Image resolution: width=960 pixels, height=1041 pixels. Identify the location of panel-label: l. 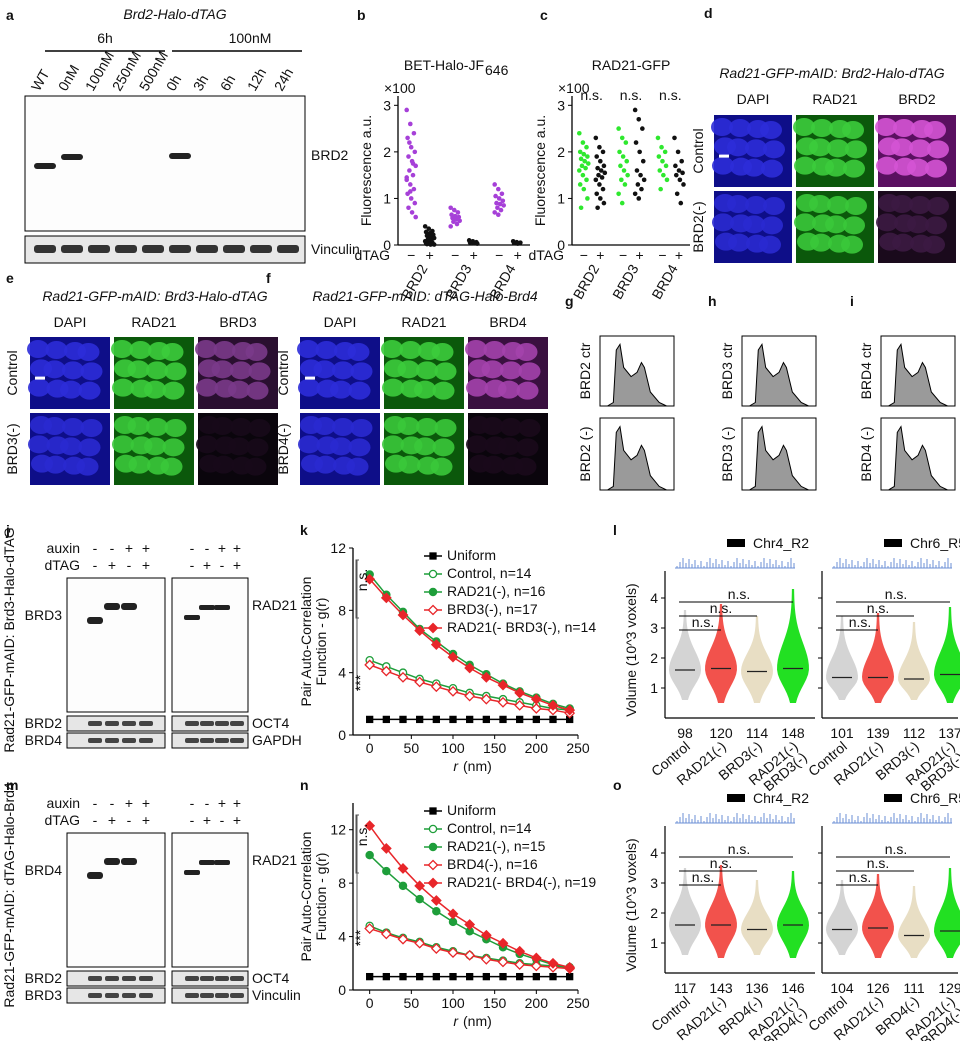
(615, 530).